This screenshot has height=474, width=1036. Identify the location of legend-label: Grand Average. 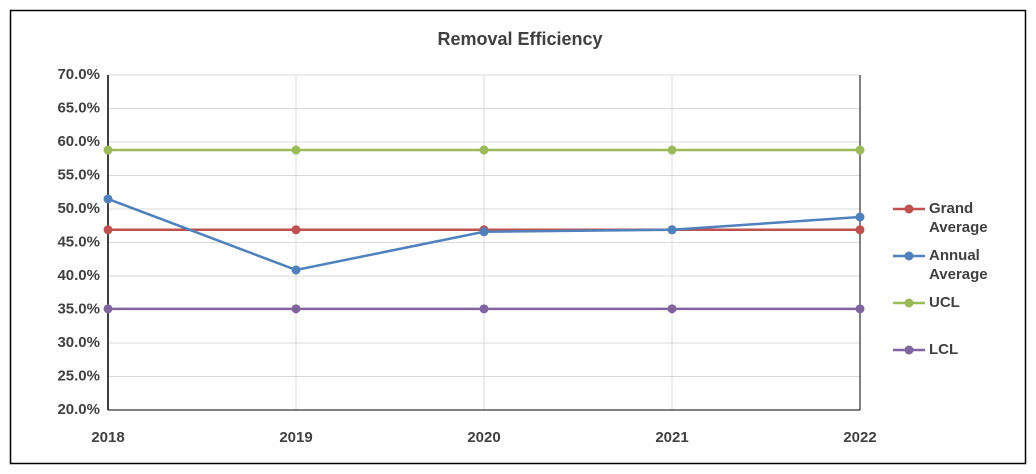
(958, 218).